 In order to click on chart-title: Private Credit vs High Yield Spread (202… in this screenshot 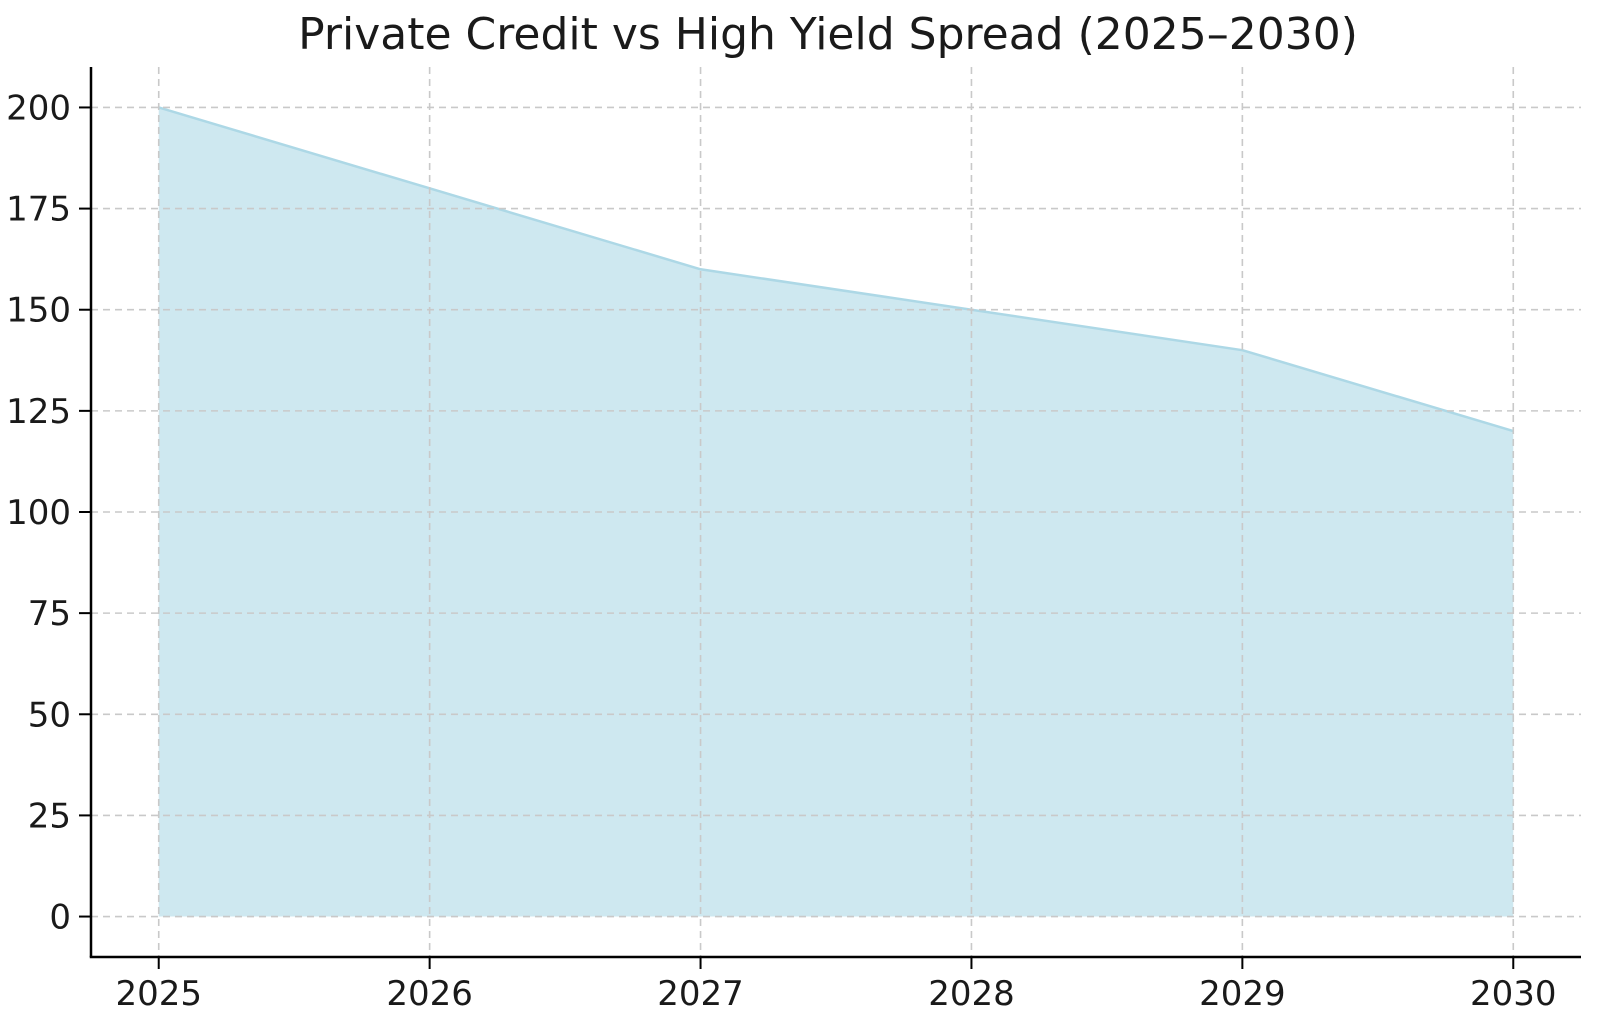, I will do `click(828, 34)`.